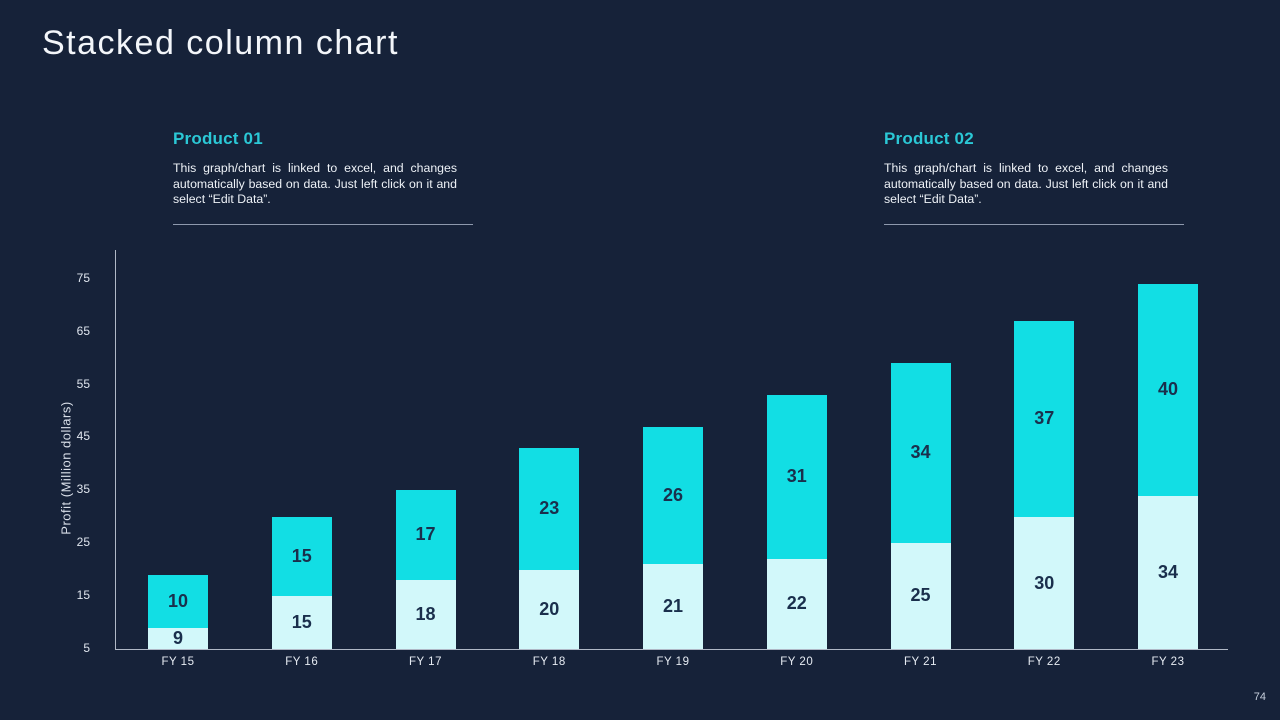  I want to click on y-tick-label: 75, so click(83, 277).